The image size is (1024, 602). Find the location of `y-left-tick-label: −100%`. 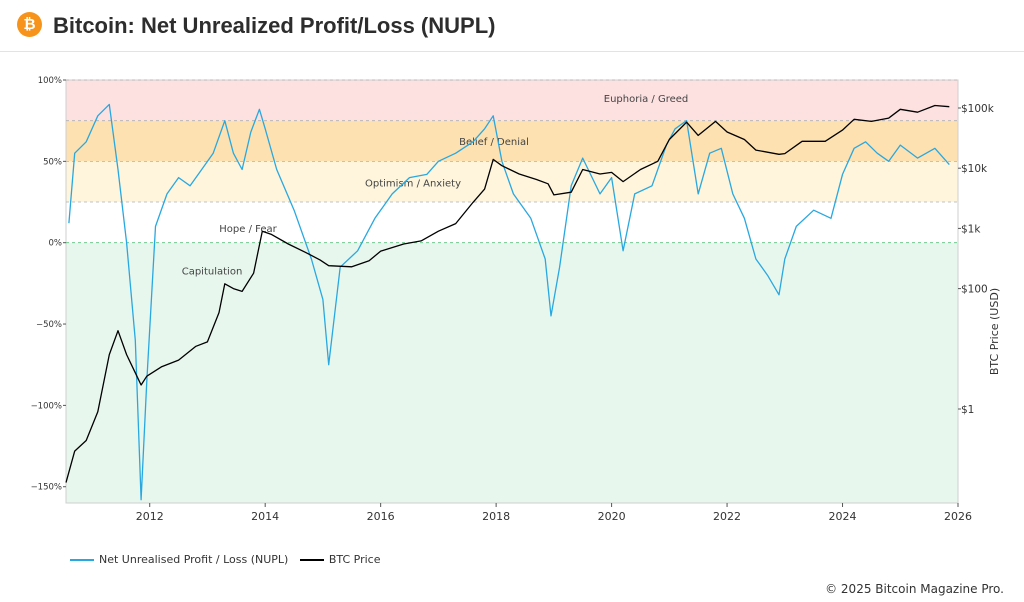

y-left-tick-label: −100% is located at coordinates (46, 406).